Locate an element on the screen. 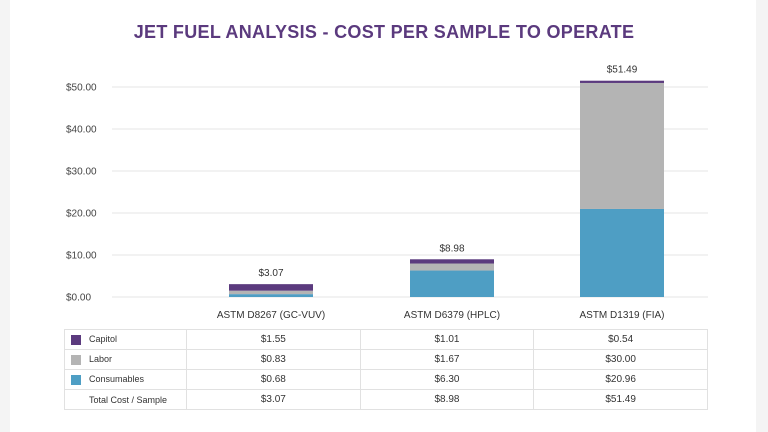 Image resolution: width=768 pixels, height=432 pixels. table-cell: $20.96 is located at coordinates (620, 379).